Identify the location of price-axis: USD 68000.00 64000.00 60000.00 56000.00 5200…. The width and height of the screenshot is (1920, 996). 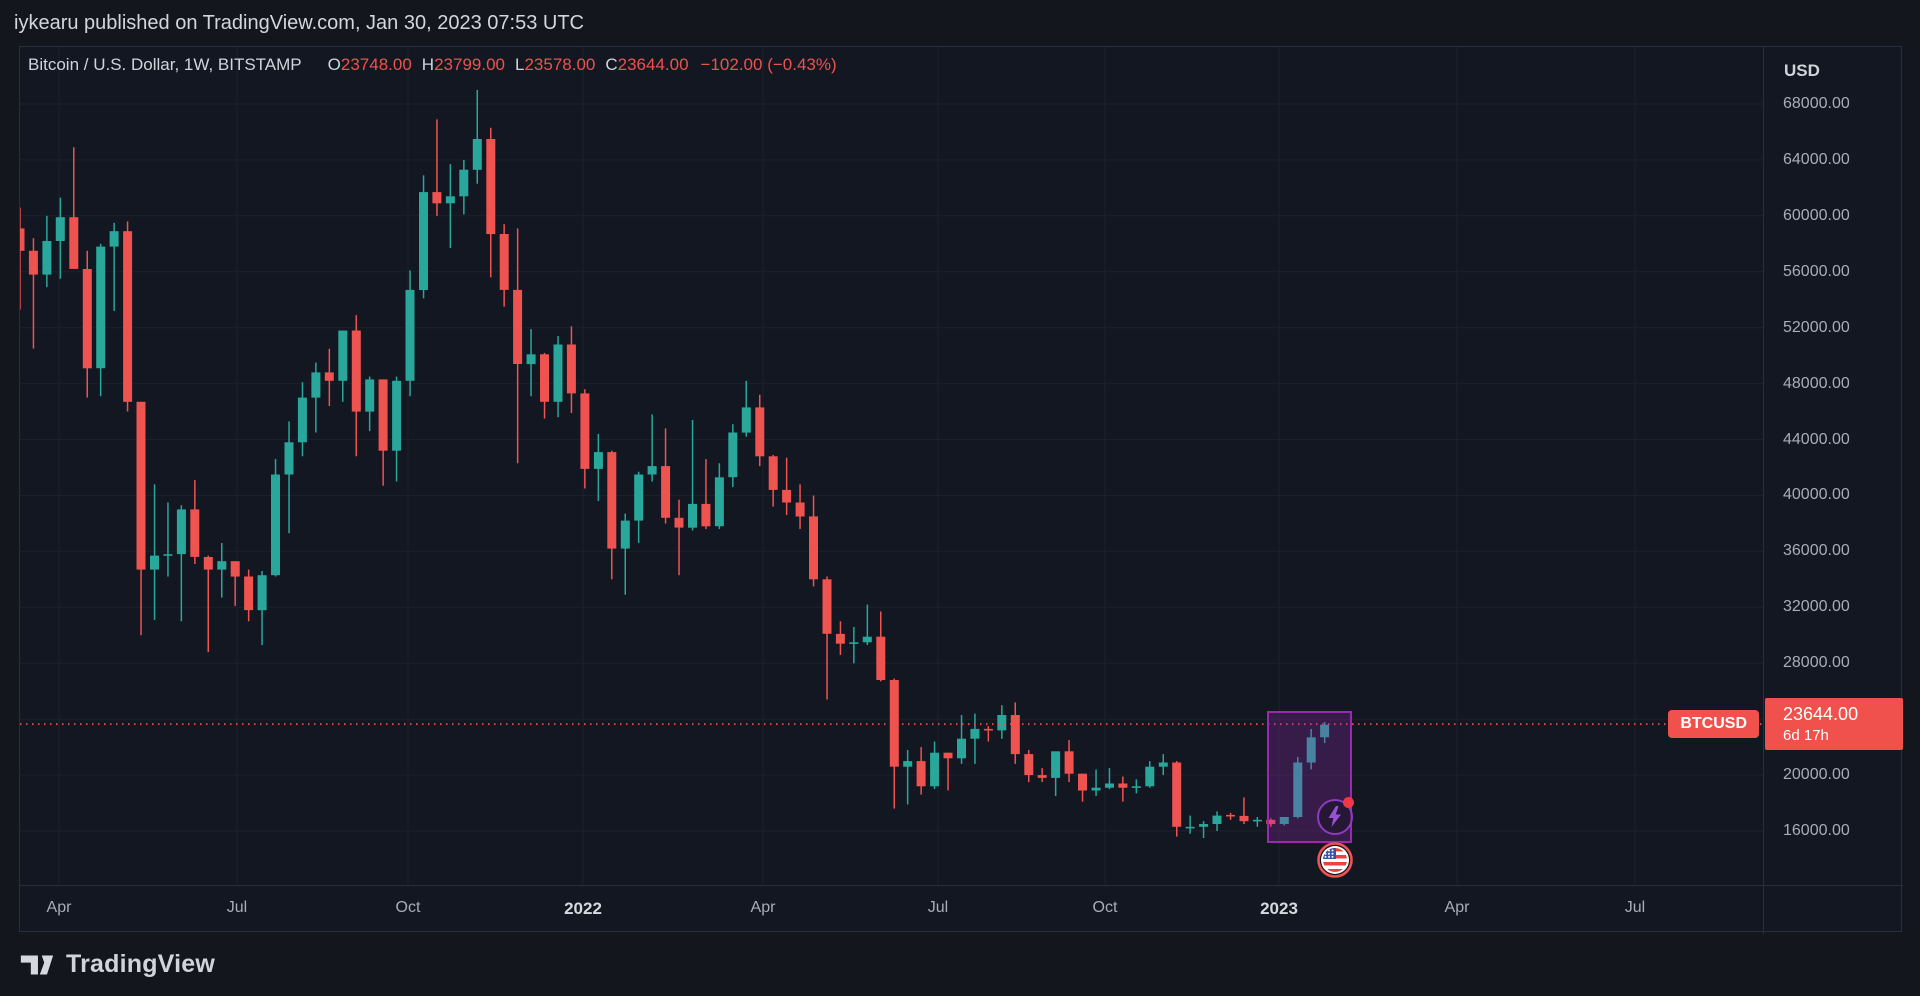
(1833, 466).